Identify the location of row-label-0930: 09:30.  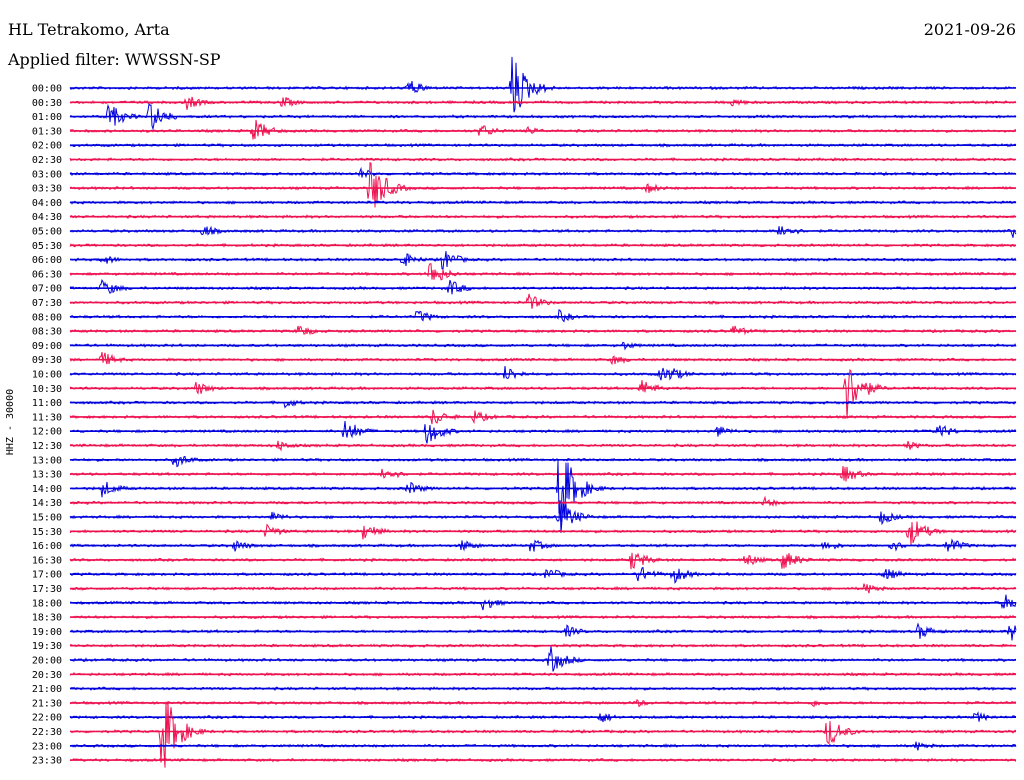
(47, 360).